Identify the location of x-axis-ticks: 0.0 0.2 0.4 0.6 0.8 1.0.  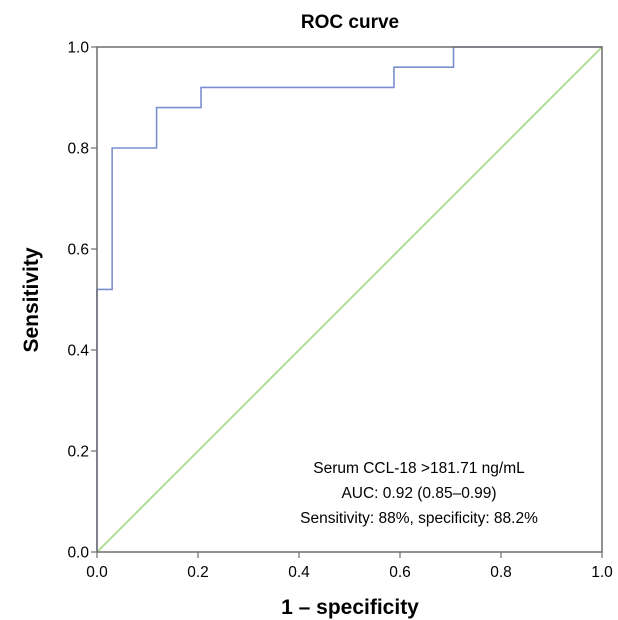
(349, 566).